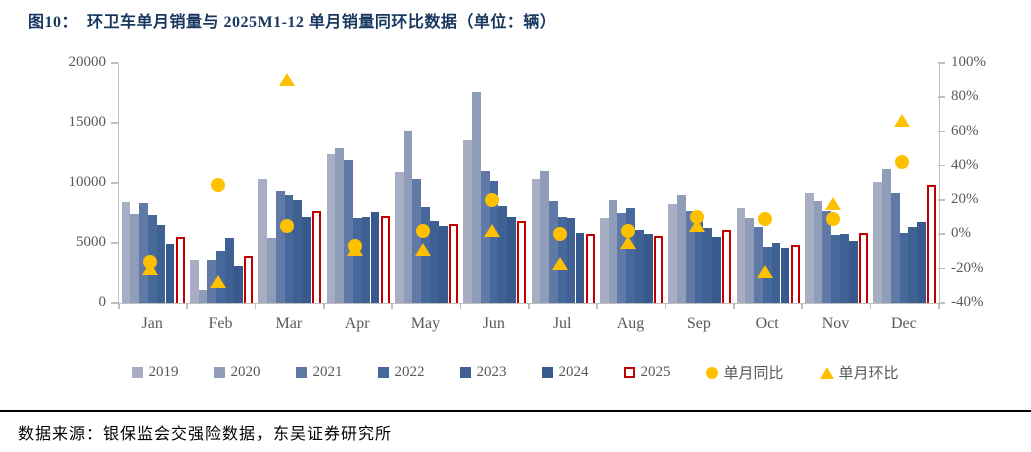 This screenshot has height=452, width=1031. I want to click on yoy-marker-sep, so click(696, 217).